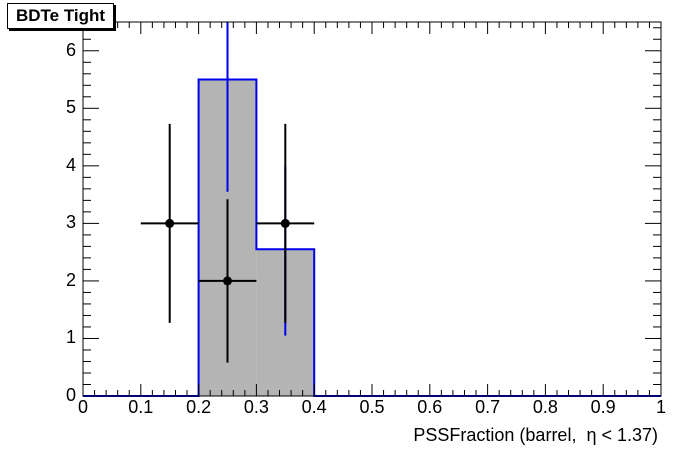 This screenshot has width=696, height=472. What do you see at coordinates (70, 107) in the screenshot?
I see `y-tick-label: 5` at bounding box center [70, 107].